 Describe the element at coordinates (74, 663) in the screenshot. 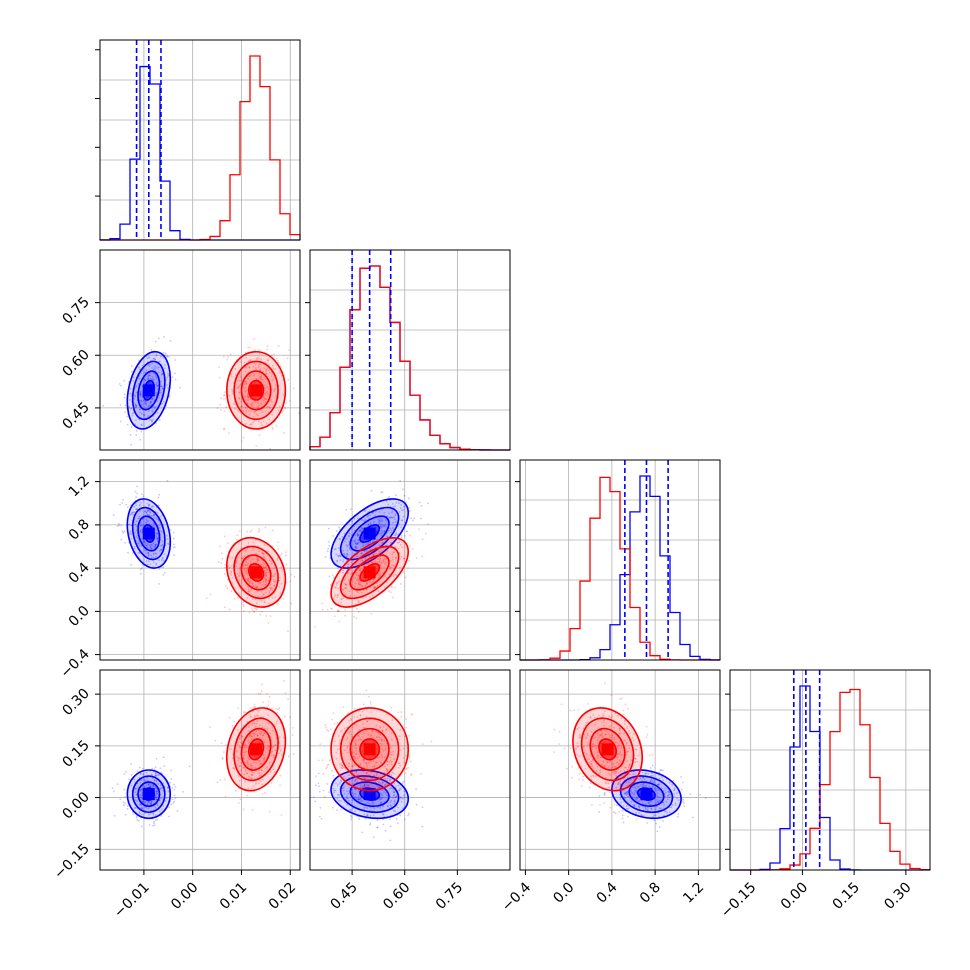

I see `y-tick-label: −0.4` at that location.